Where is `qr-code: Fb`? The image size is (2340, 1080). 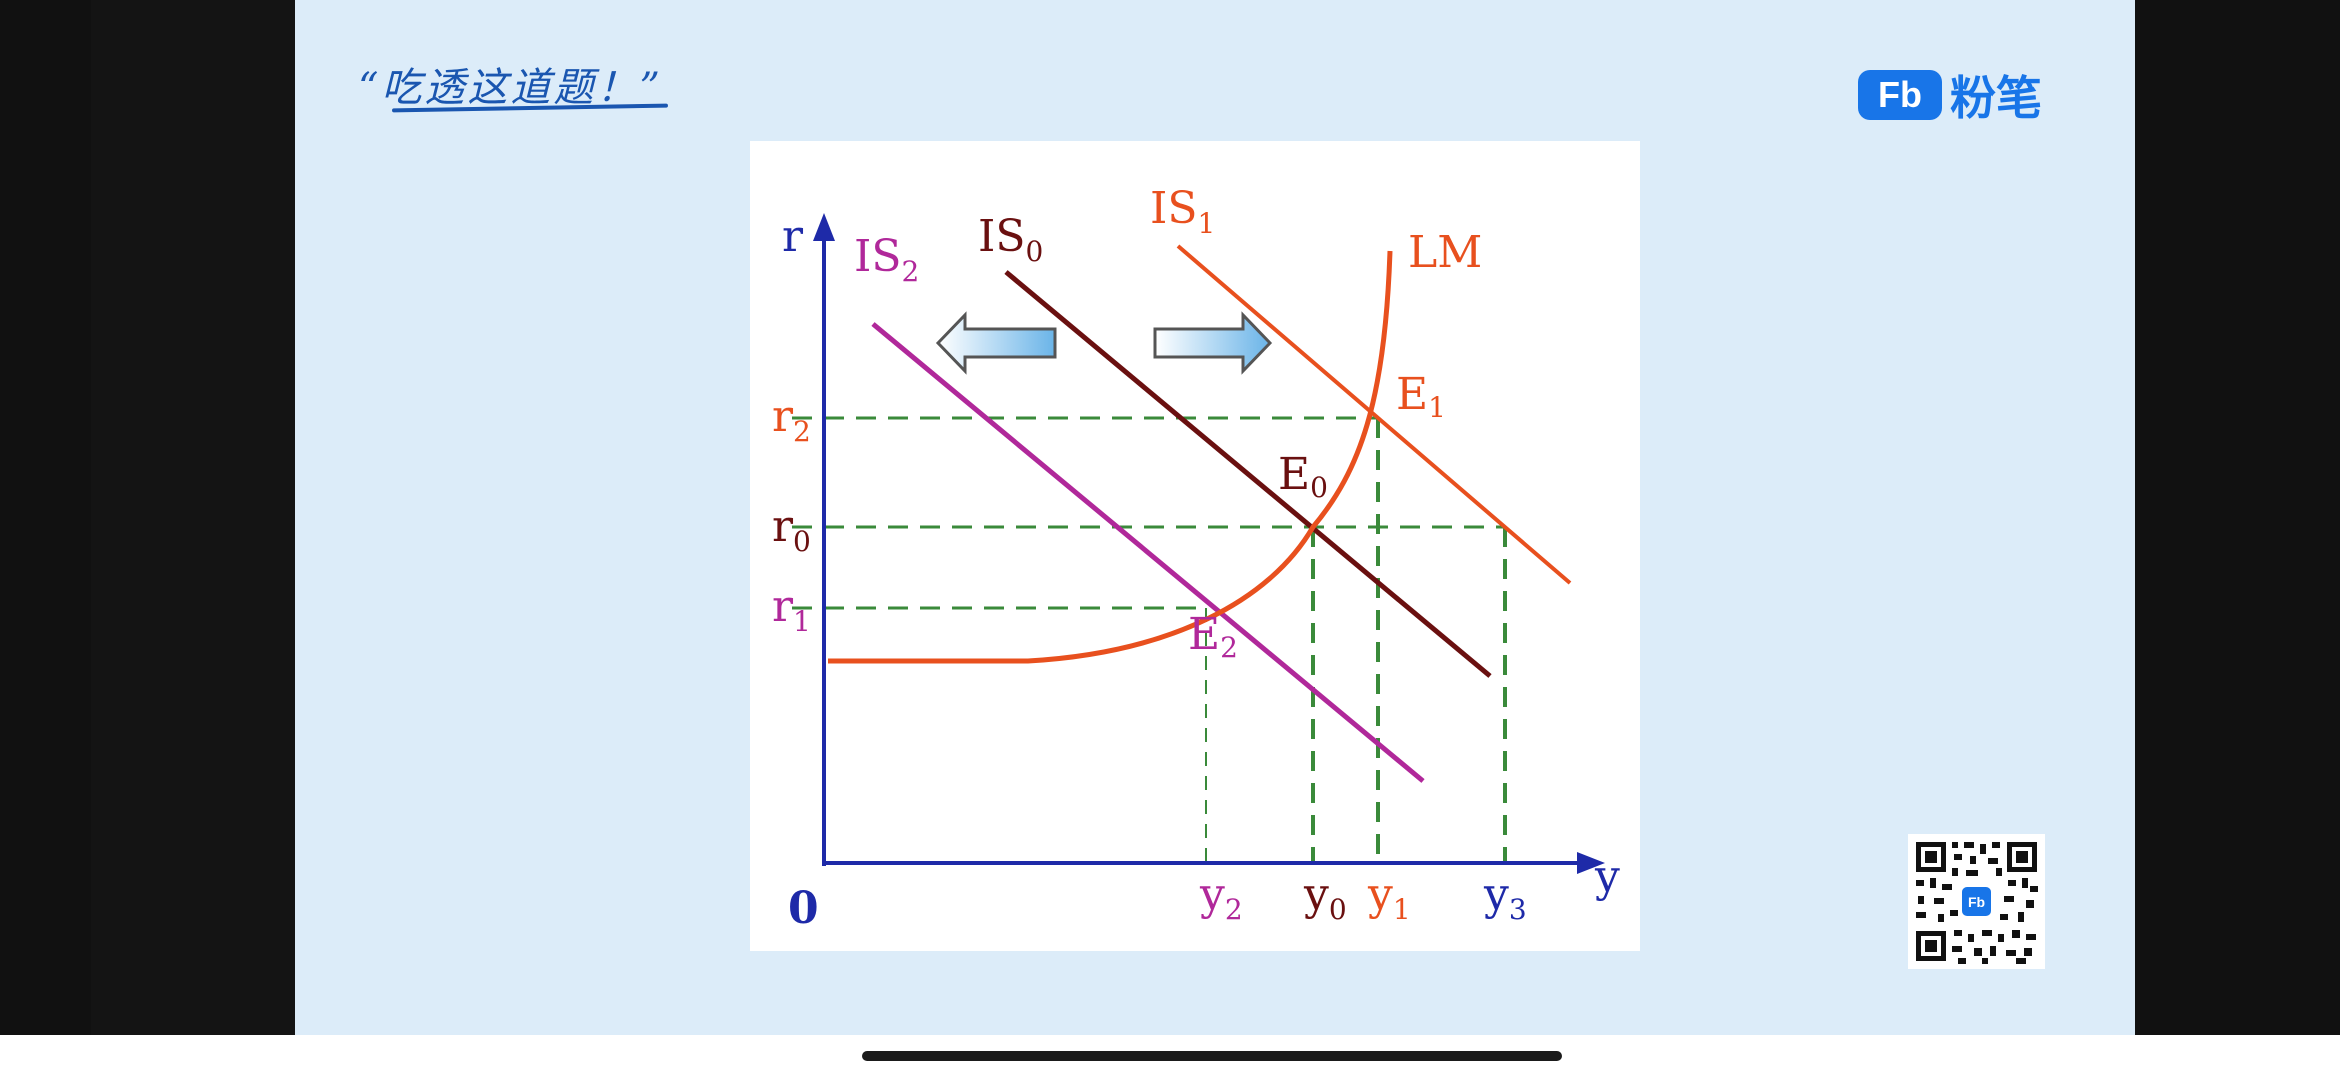 qr-code: Fb is located at coordinates (1976, 901).